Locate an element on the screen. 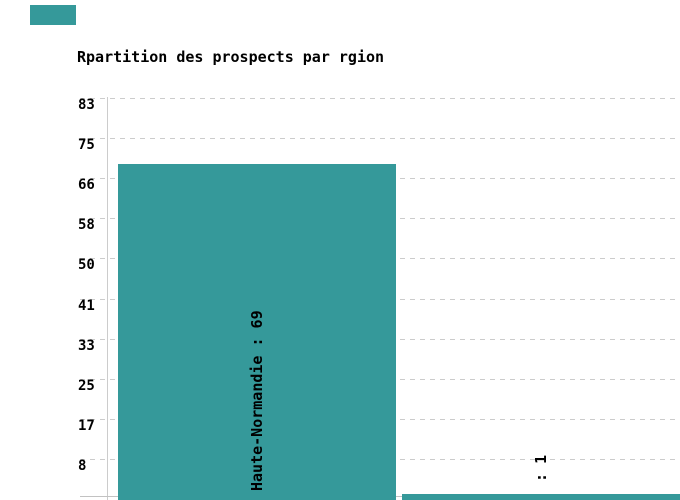  y-tick-label: 75 is located at coordinates (86, 145).